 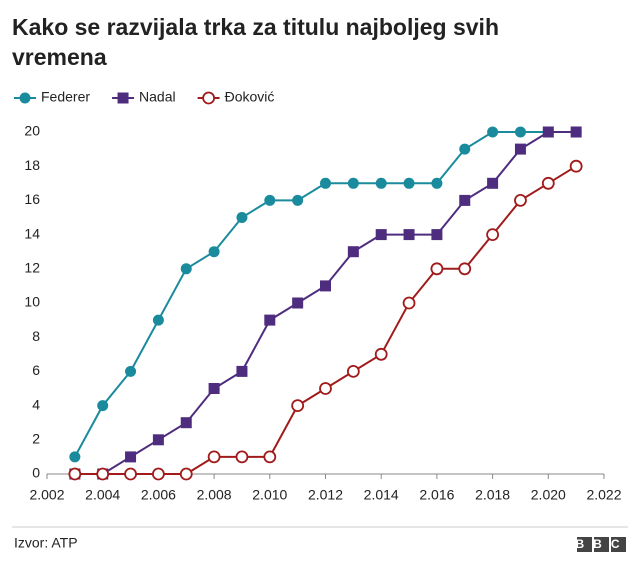 What do you see at coordinates (36, 439) in the screenshot?
I see `y-tick-label: 2` at bounding box center [36, 439].